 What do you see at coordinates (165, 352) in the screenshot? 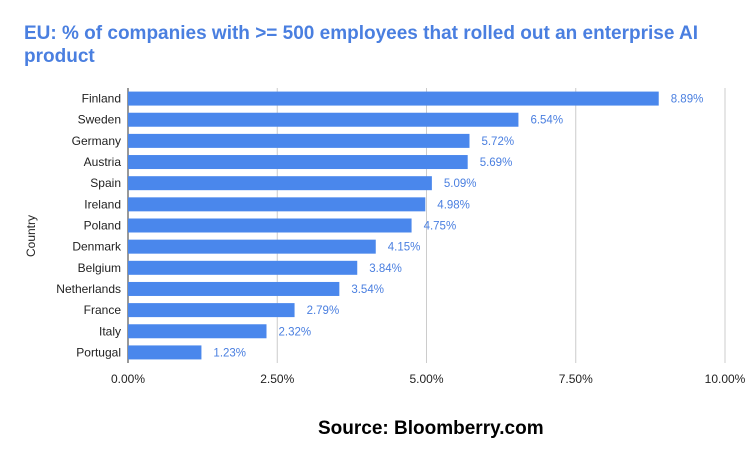
I see `bar-portugal` at bounding box center [165, 352].